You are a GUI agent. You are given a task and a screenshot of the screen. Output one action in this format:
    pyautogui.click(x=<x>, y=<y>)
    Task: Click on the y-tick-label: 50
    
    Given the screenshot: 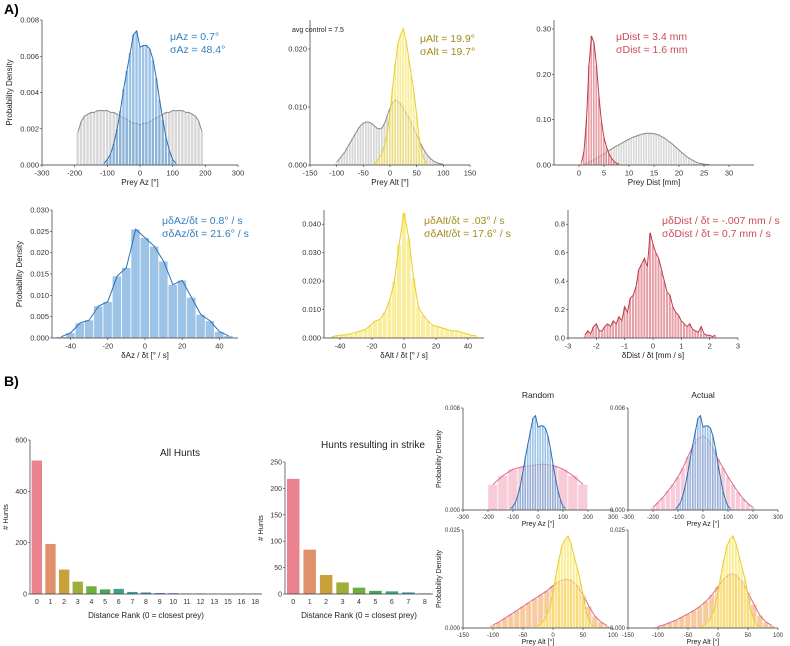 What is the action you would take?
    pyautogui.click(x=278, y=568)
    